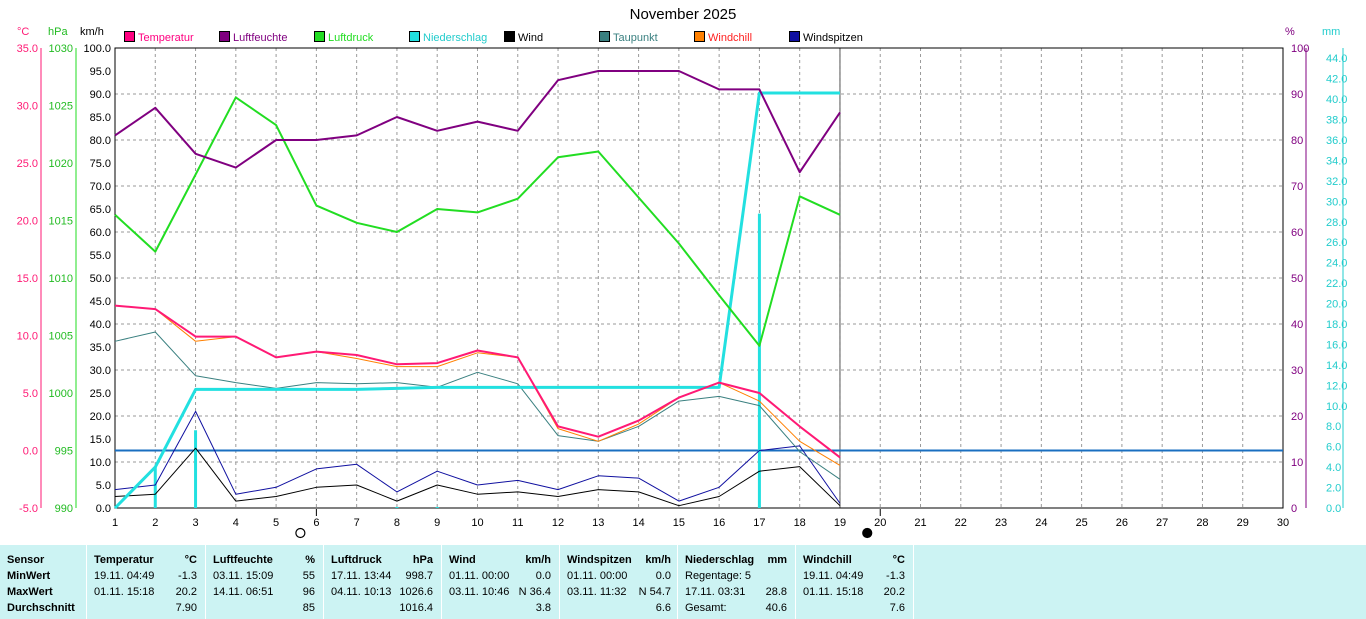 This screenshot has width=1366, height=619. What do you see at coordinates (58, 32) in the screenshot?
I see `pressure-unit-label: hPa` at bounding box center [58, 32].